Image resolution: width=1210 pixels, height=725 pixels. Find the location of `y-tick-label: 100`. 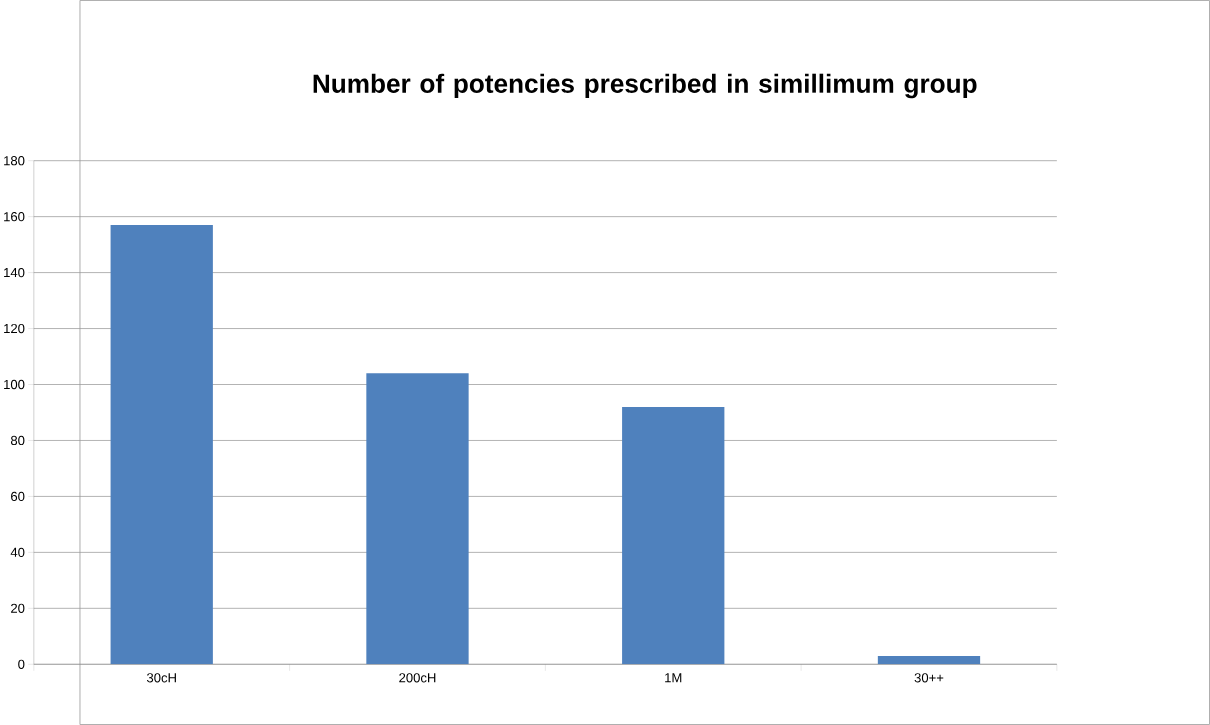

y-tick-label: 100 is located at coordinates (14, 384).